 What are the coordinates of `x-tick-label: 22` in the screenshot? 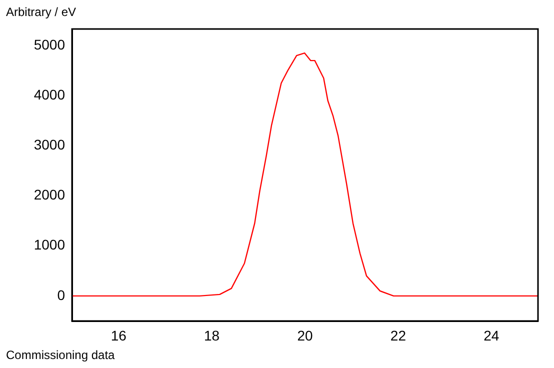 It's located at (398, 335).